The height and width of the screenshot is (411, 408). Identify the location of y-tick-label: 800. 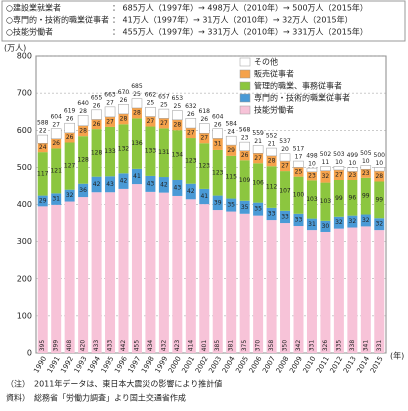
(24, 56).